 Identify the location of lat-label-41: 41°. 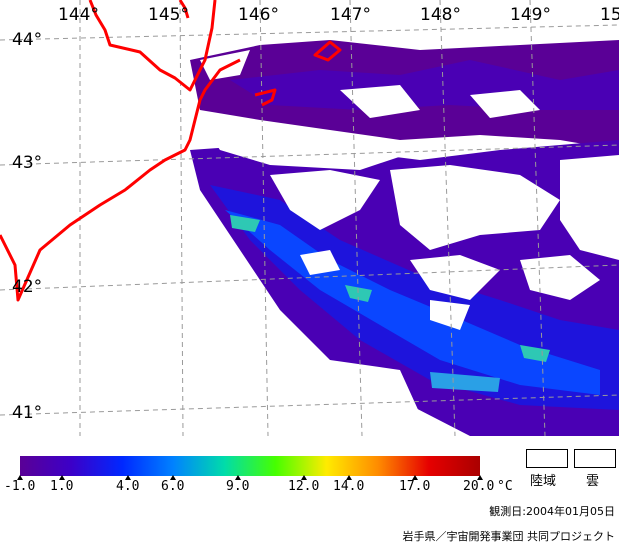
(27, 413).